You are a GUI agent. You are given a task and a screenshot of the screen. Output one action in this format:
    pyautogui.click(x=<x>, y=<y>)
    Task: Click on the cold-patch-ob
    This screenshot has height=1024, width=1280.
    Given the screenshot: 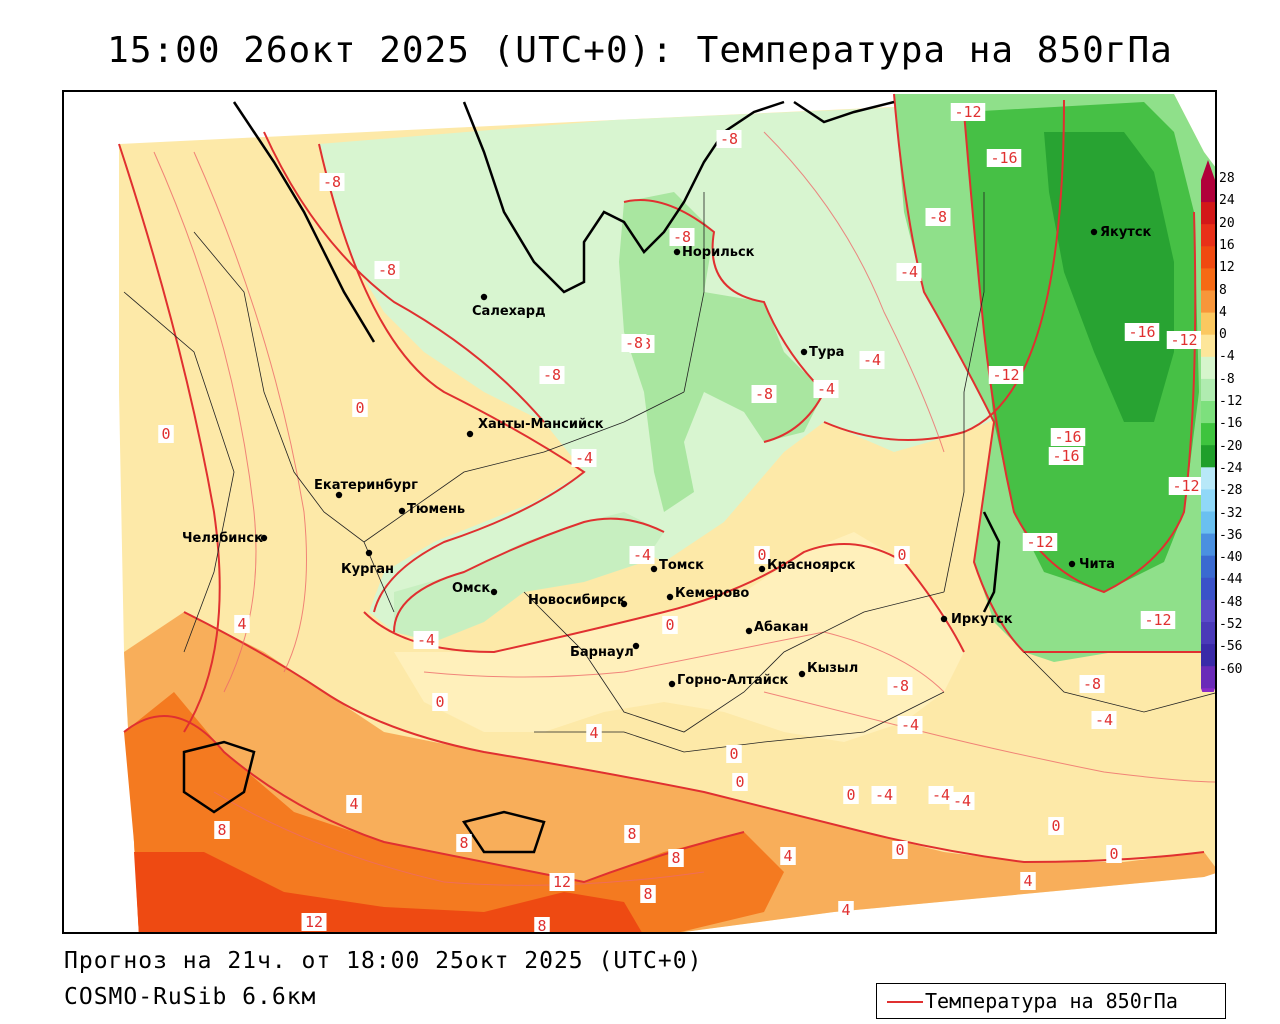 What is the action you would take?
    pyautogui.click(x=529, y=577)
    